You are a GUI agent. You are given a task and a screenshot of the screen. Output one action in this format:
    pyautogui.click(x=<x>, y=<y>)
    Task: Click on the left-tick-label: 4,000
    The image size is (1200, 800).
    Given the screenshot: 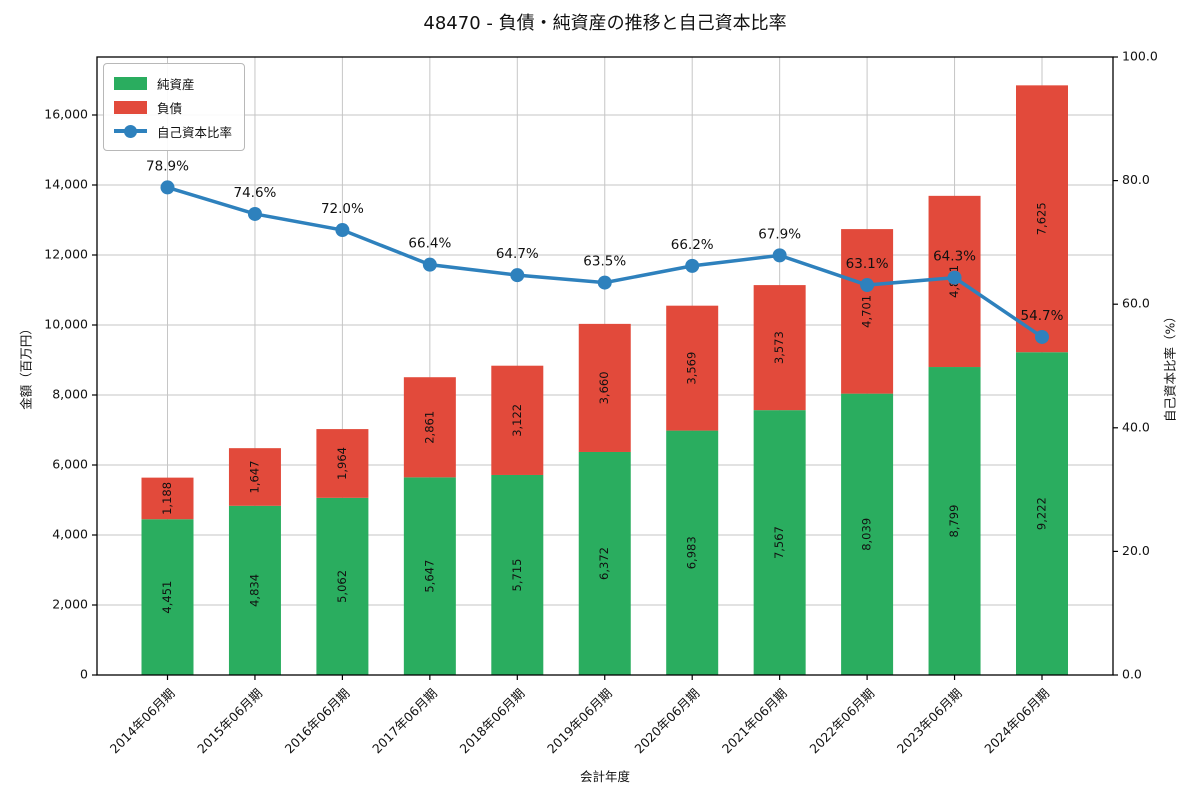 What is the action you would take?
    pyautogui.click(x=70, y=533)
    